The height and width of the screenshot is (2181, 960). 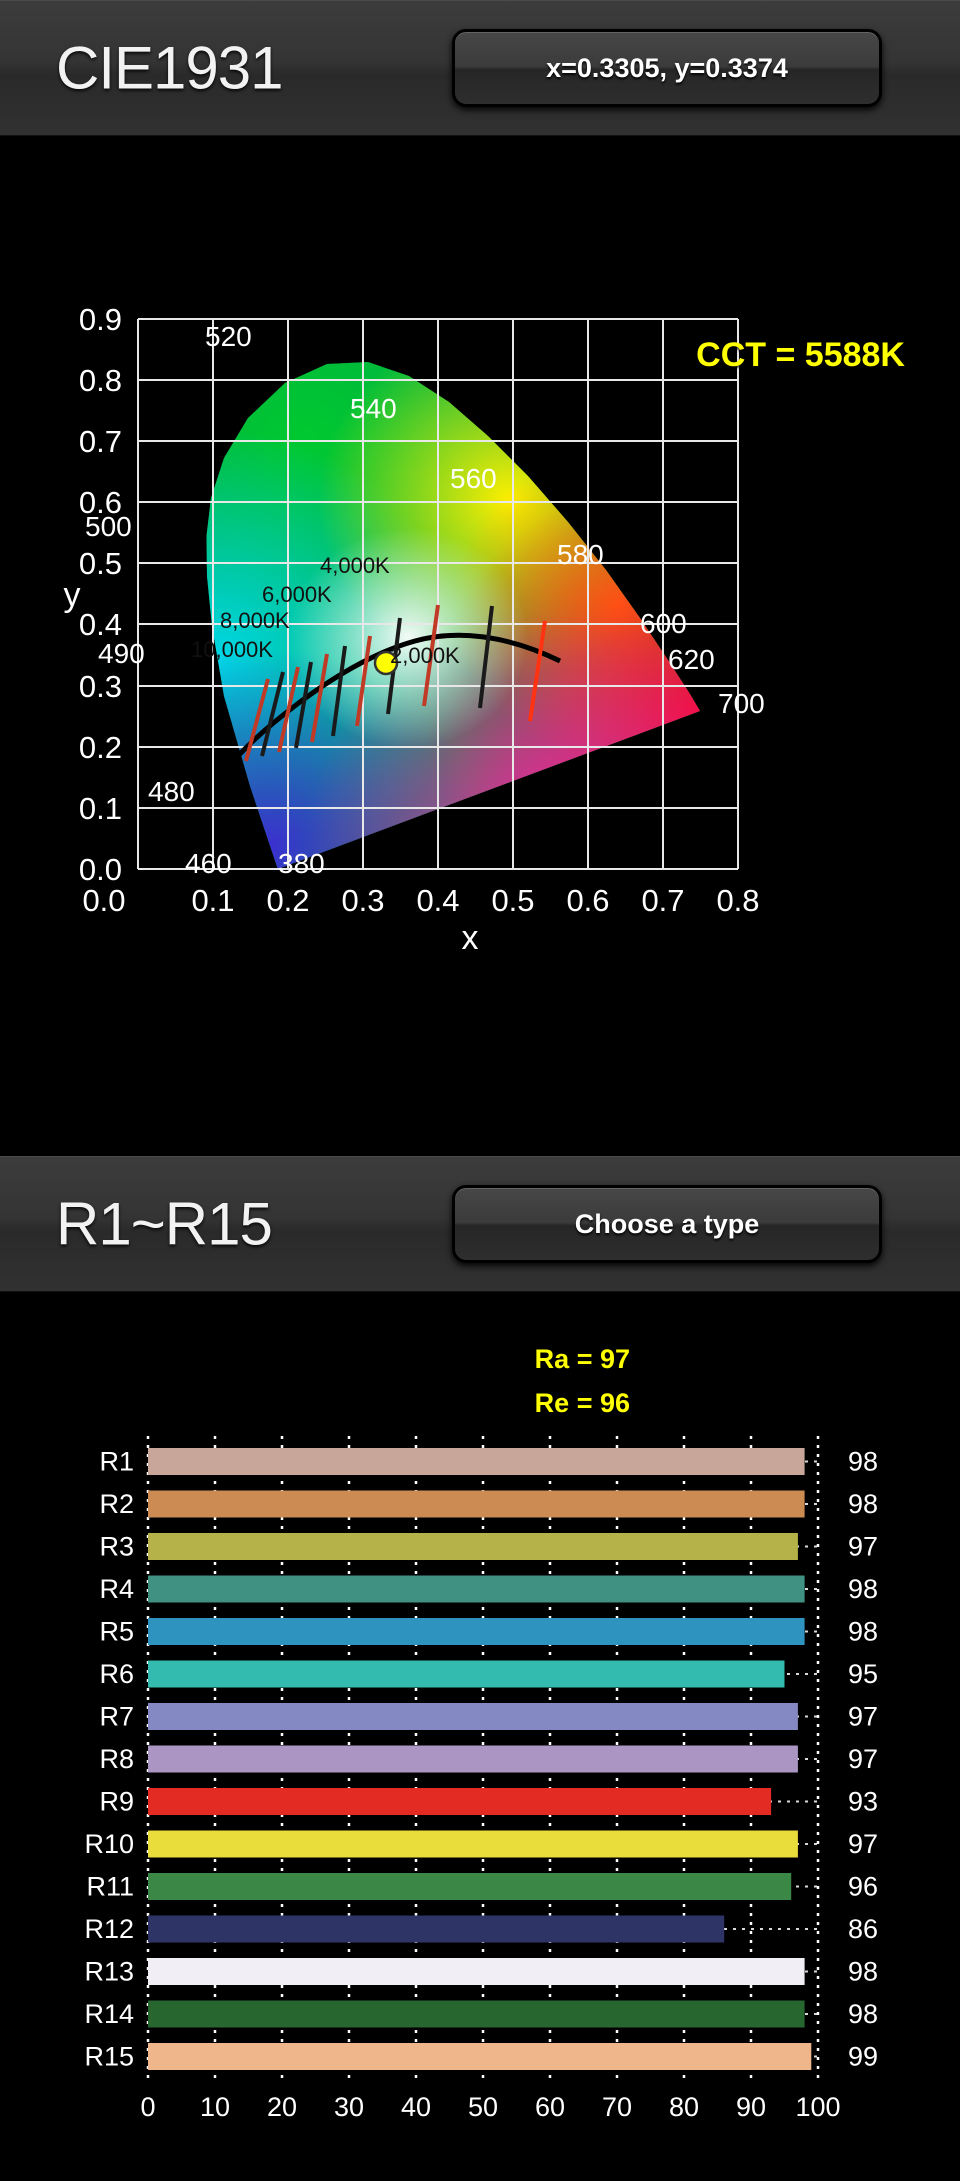 I want to click on x-tick-label: 10, so click(x=215, y=2107).